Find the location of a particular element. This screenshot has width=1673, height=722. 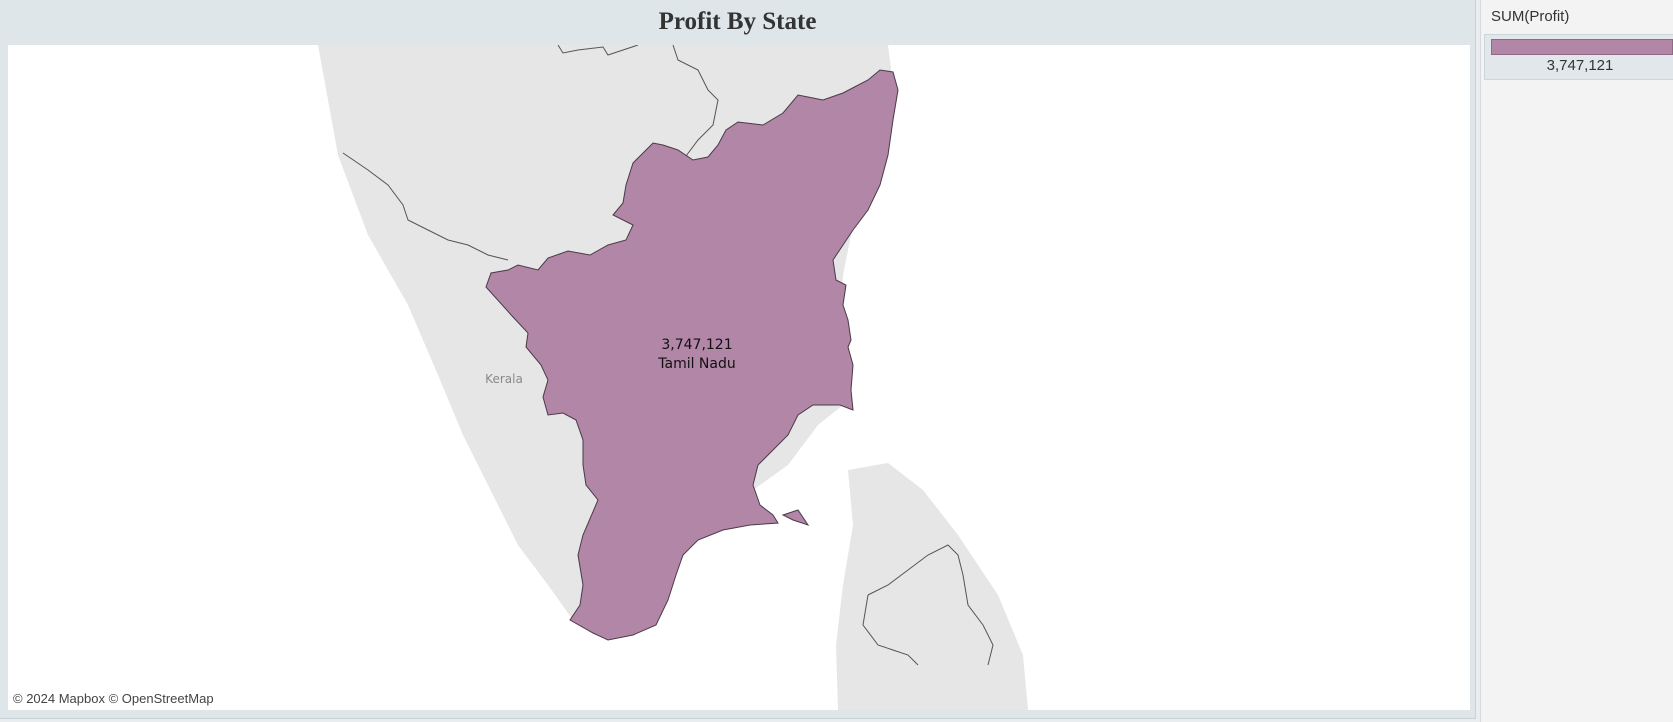

state-border-west is located at coordinates (425, 206).